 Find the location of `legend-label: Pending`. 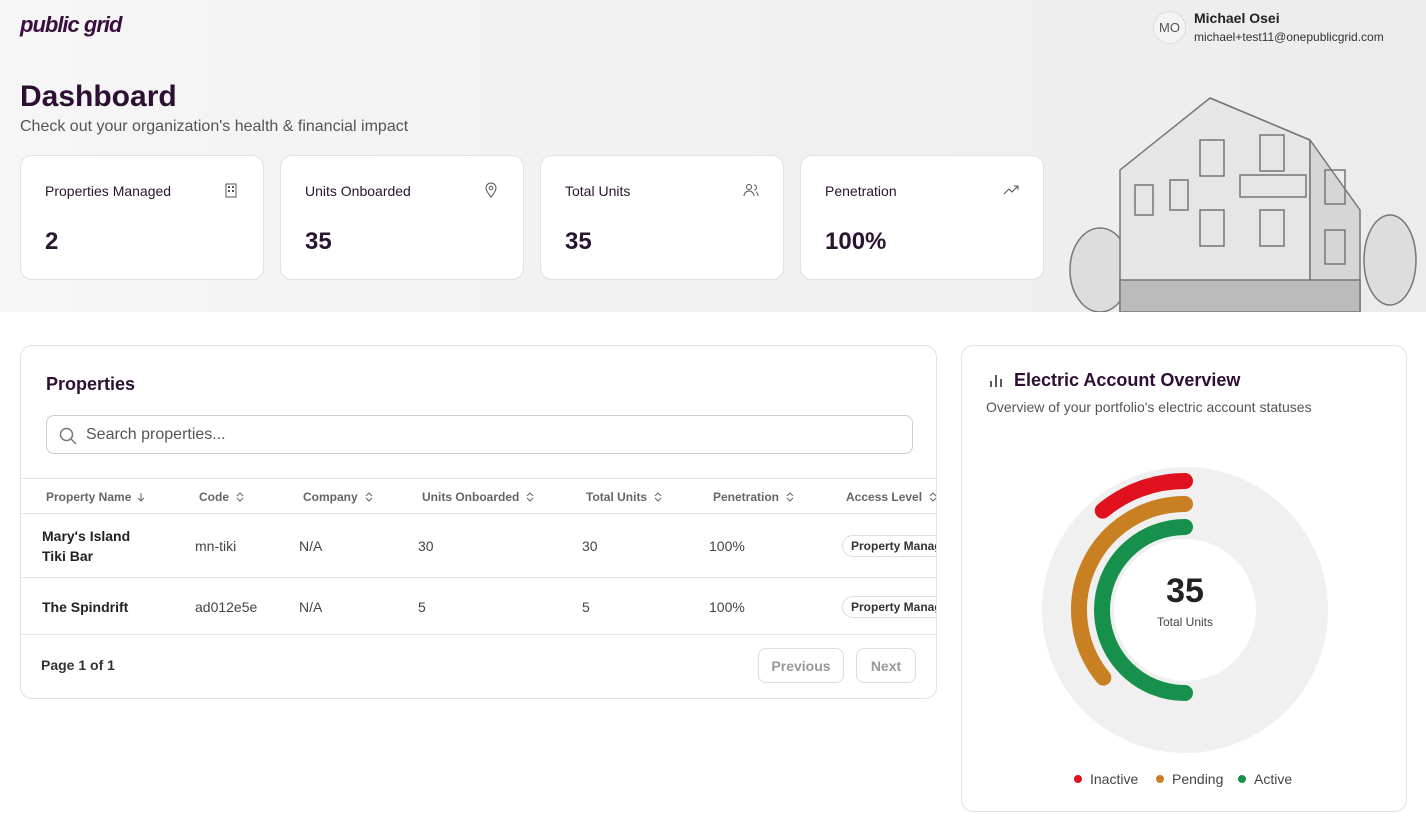

legend-label: Pending is located at coordinates (1197, 779).